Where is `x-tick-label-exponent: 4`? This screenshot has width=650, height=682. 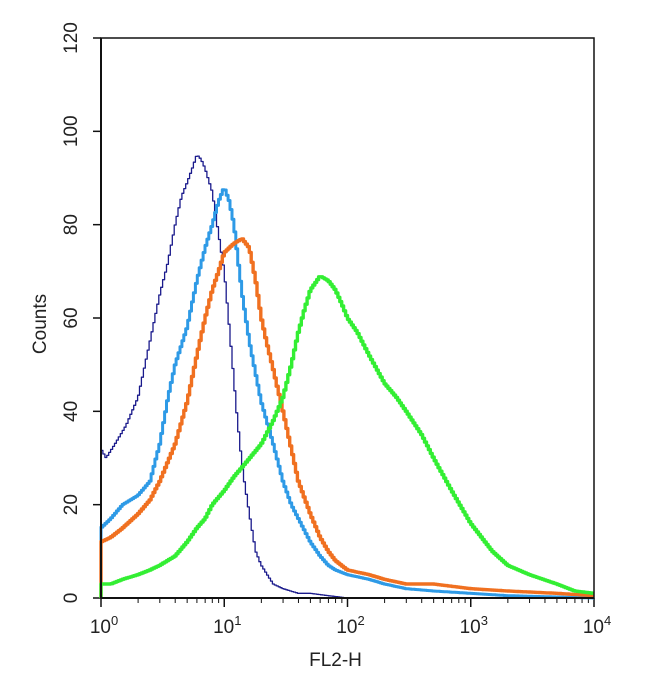
x-tick-label-exponent: 4 is located at coordinates (607, 620).